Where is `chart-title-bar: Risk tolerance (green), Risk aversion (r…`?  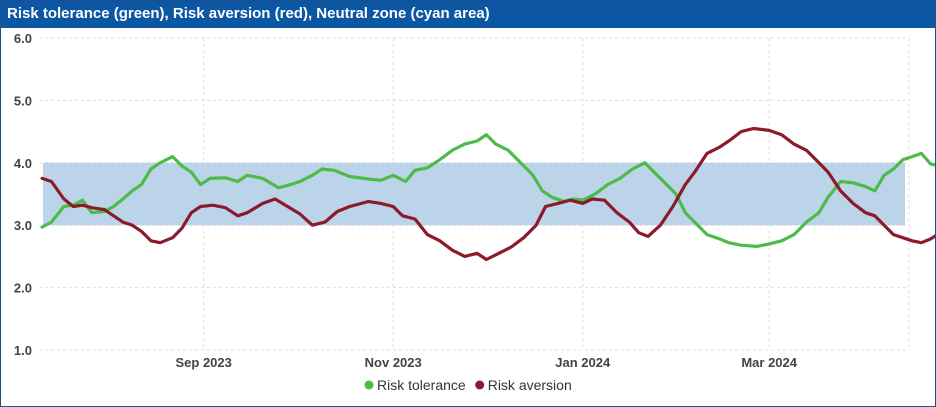 chart-title-bar: Risk tolerance (green), Risk aversion (r… is located at coordinates (468, 14).